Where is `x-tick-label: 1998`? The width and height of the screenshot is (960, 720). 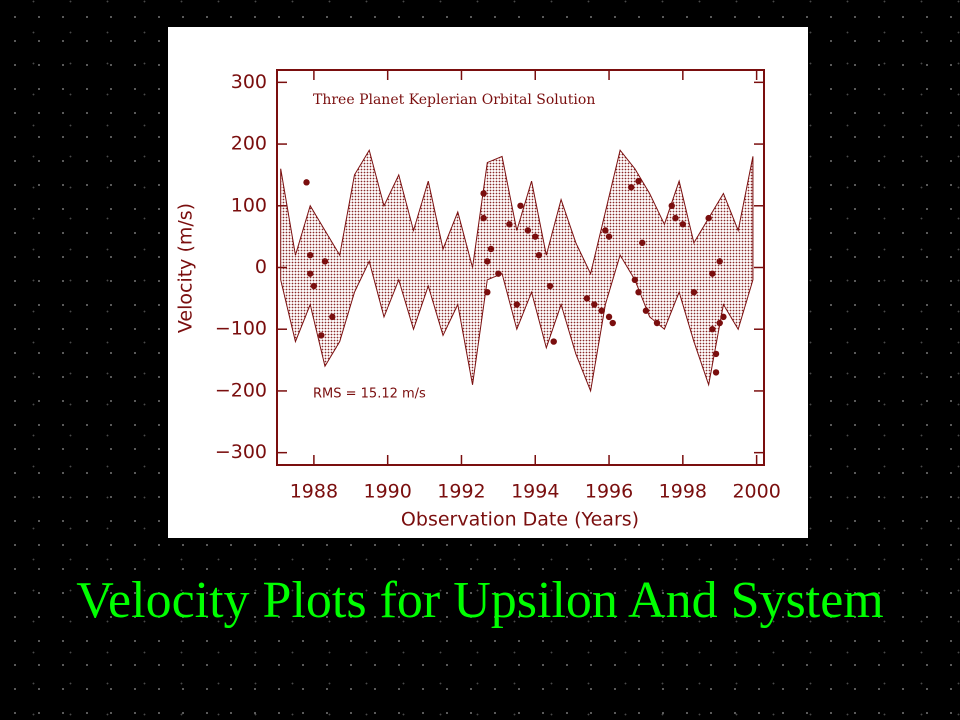 x-tick-label: 1998 is located at coordinates (683, 492).